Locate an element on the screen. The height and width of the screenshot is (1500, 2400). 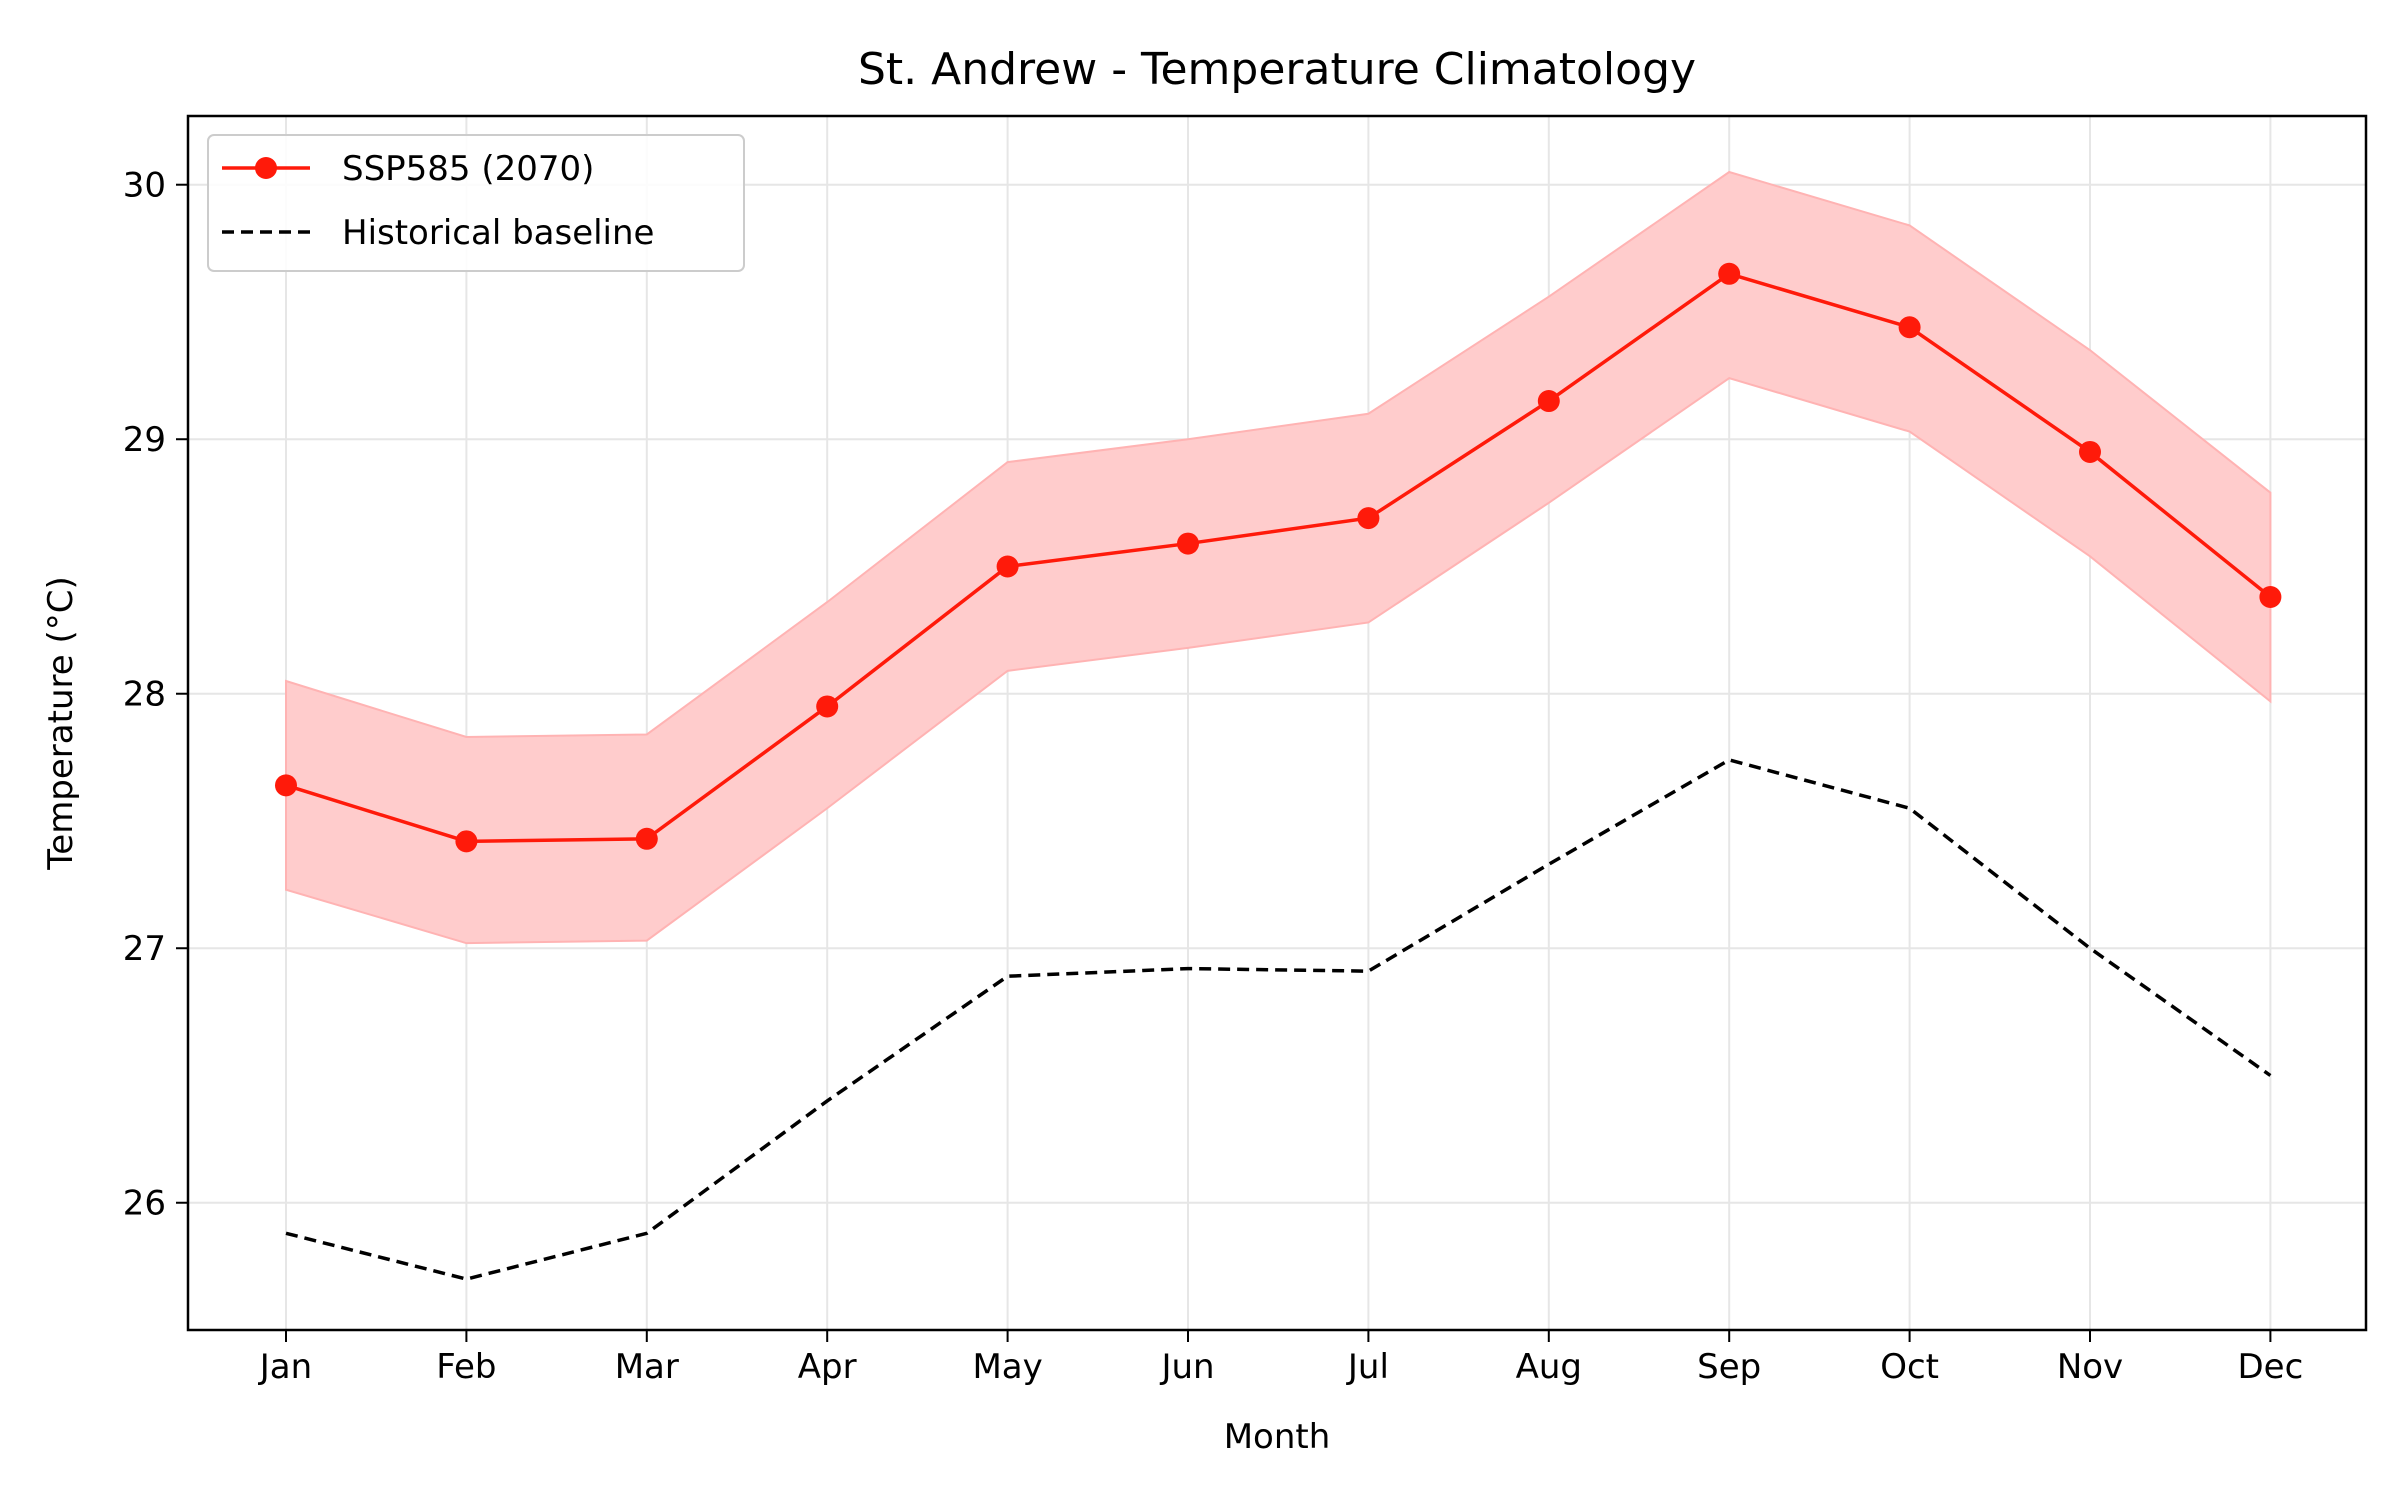
legend: SSP585 (2070) Historical baseline is located at coordinates (476, 203).